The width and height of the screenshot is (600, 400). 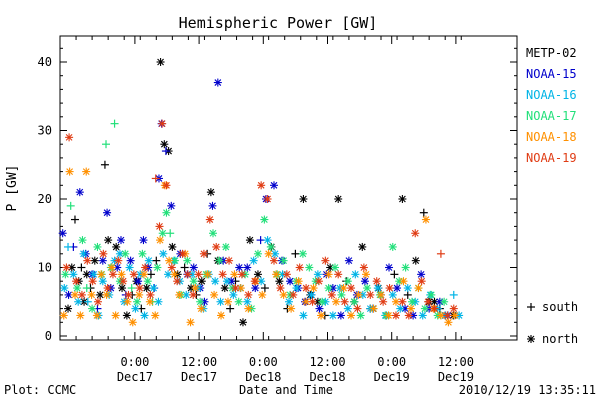 I want to click on x-tick-date-1: Dec17, so click(x=199, y=377).